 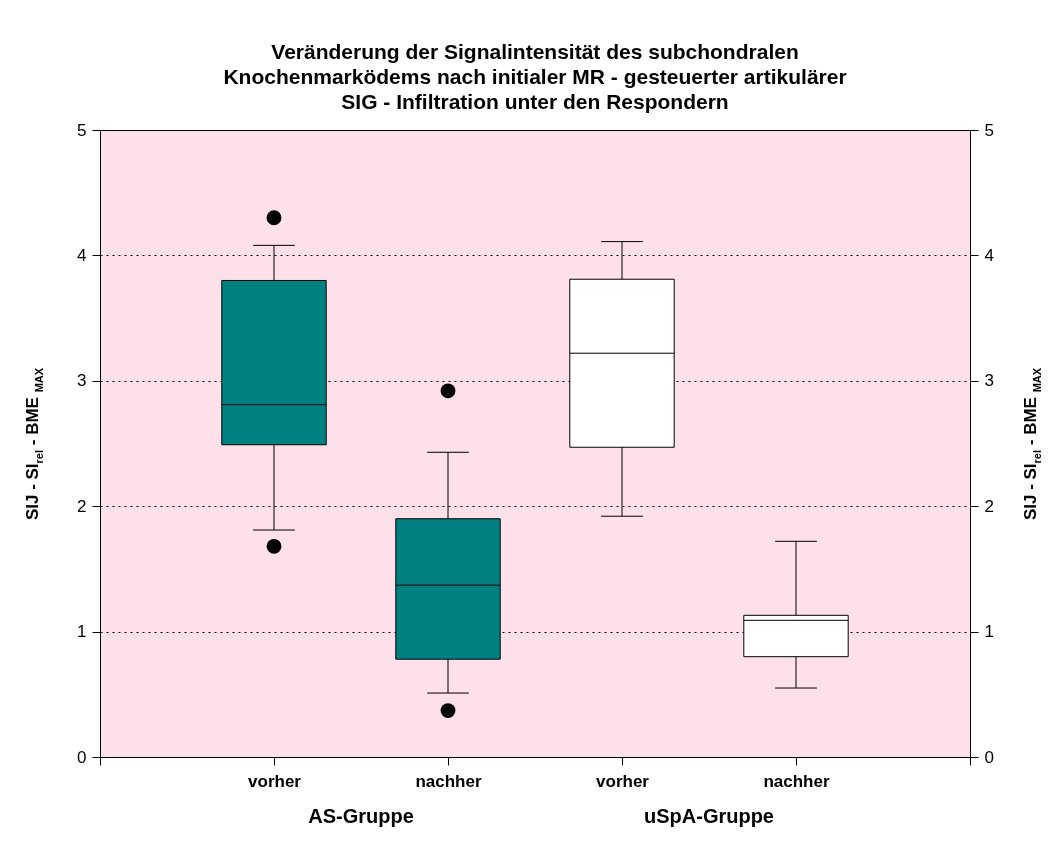 I want to click on text: uSpA-Gruppe, so click(x=709, y=816).